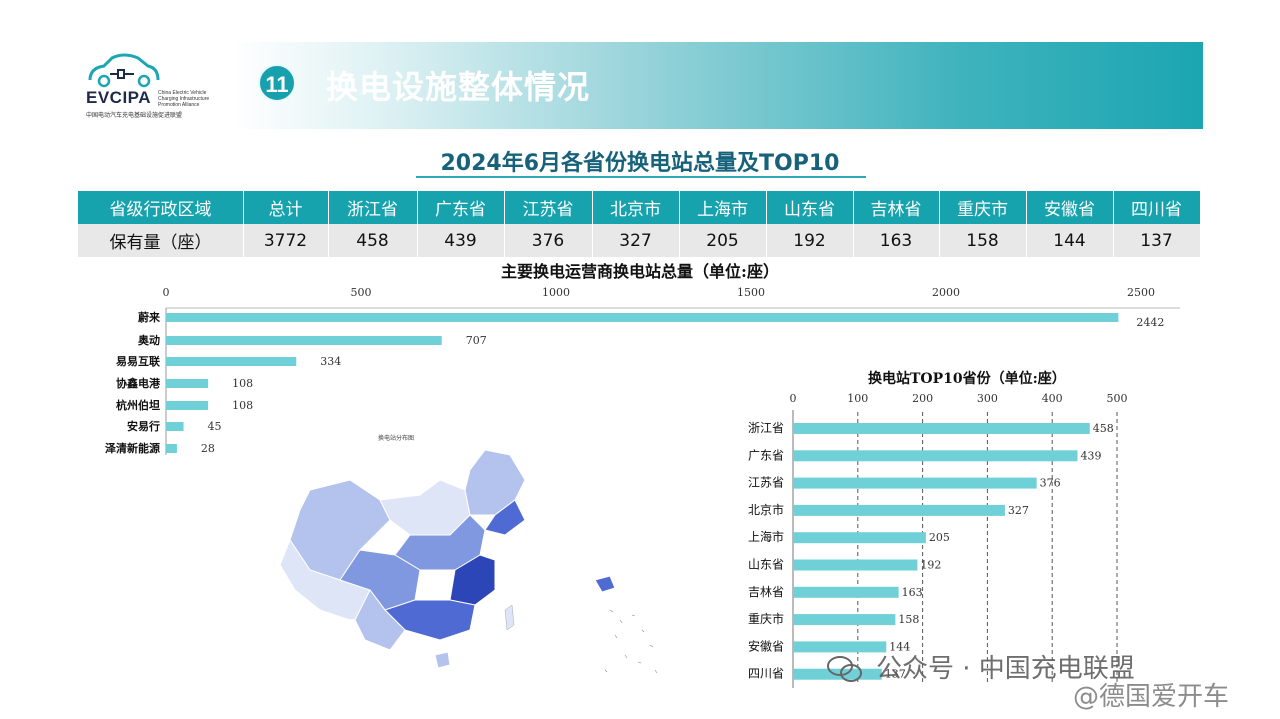 This screenshot has width=1280, height=719. Describe the element at coordinates (134, 115) in the screenshot. I see `logo-cn-text: 中国电动汽车充电基础设施促进联盟` at that location.